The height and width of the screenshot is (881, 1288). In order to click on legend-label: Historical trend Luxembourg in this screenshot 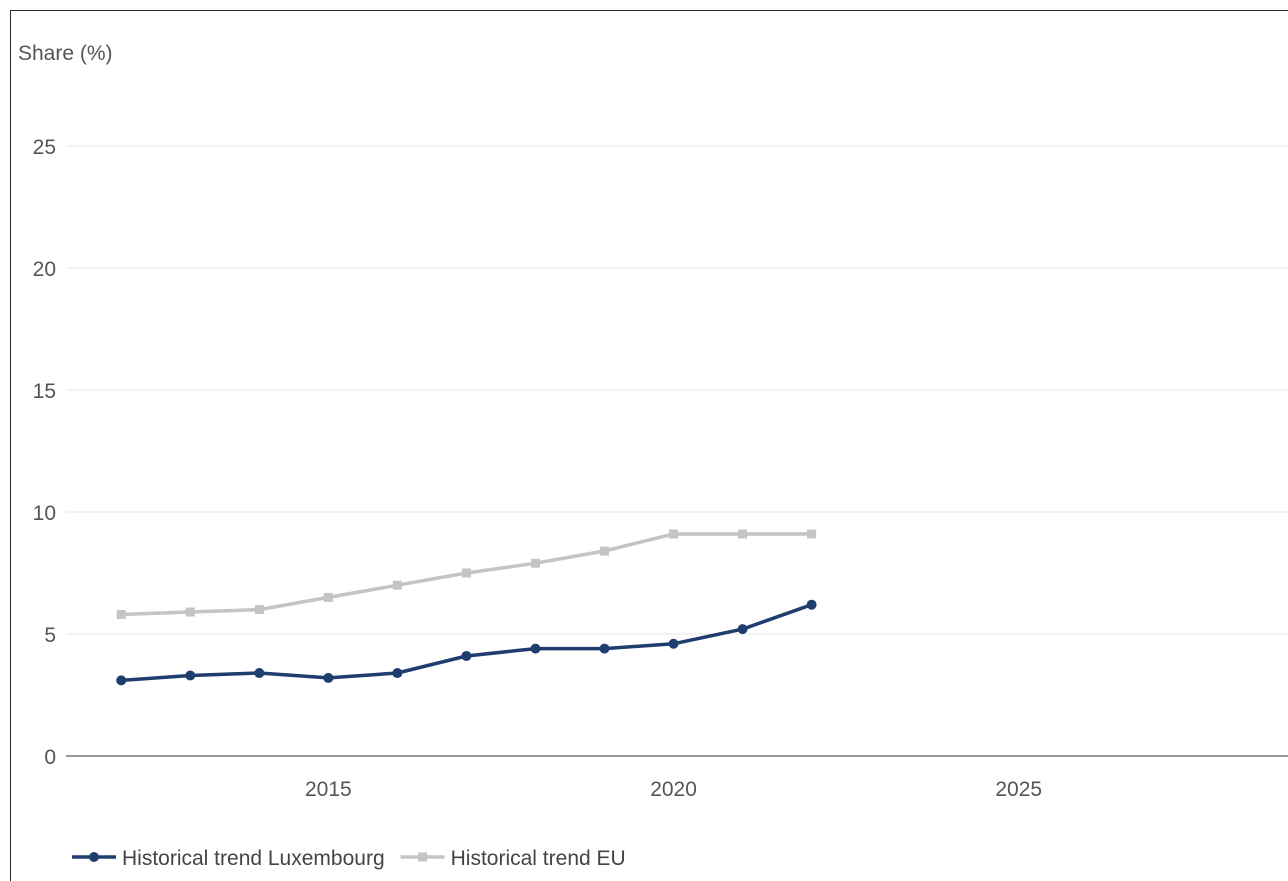, I will do `click(253, 858)`.